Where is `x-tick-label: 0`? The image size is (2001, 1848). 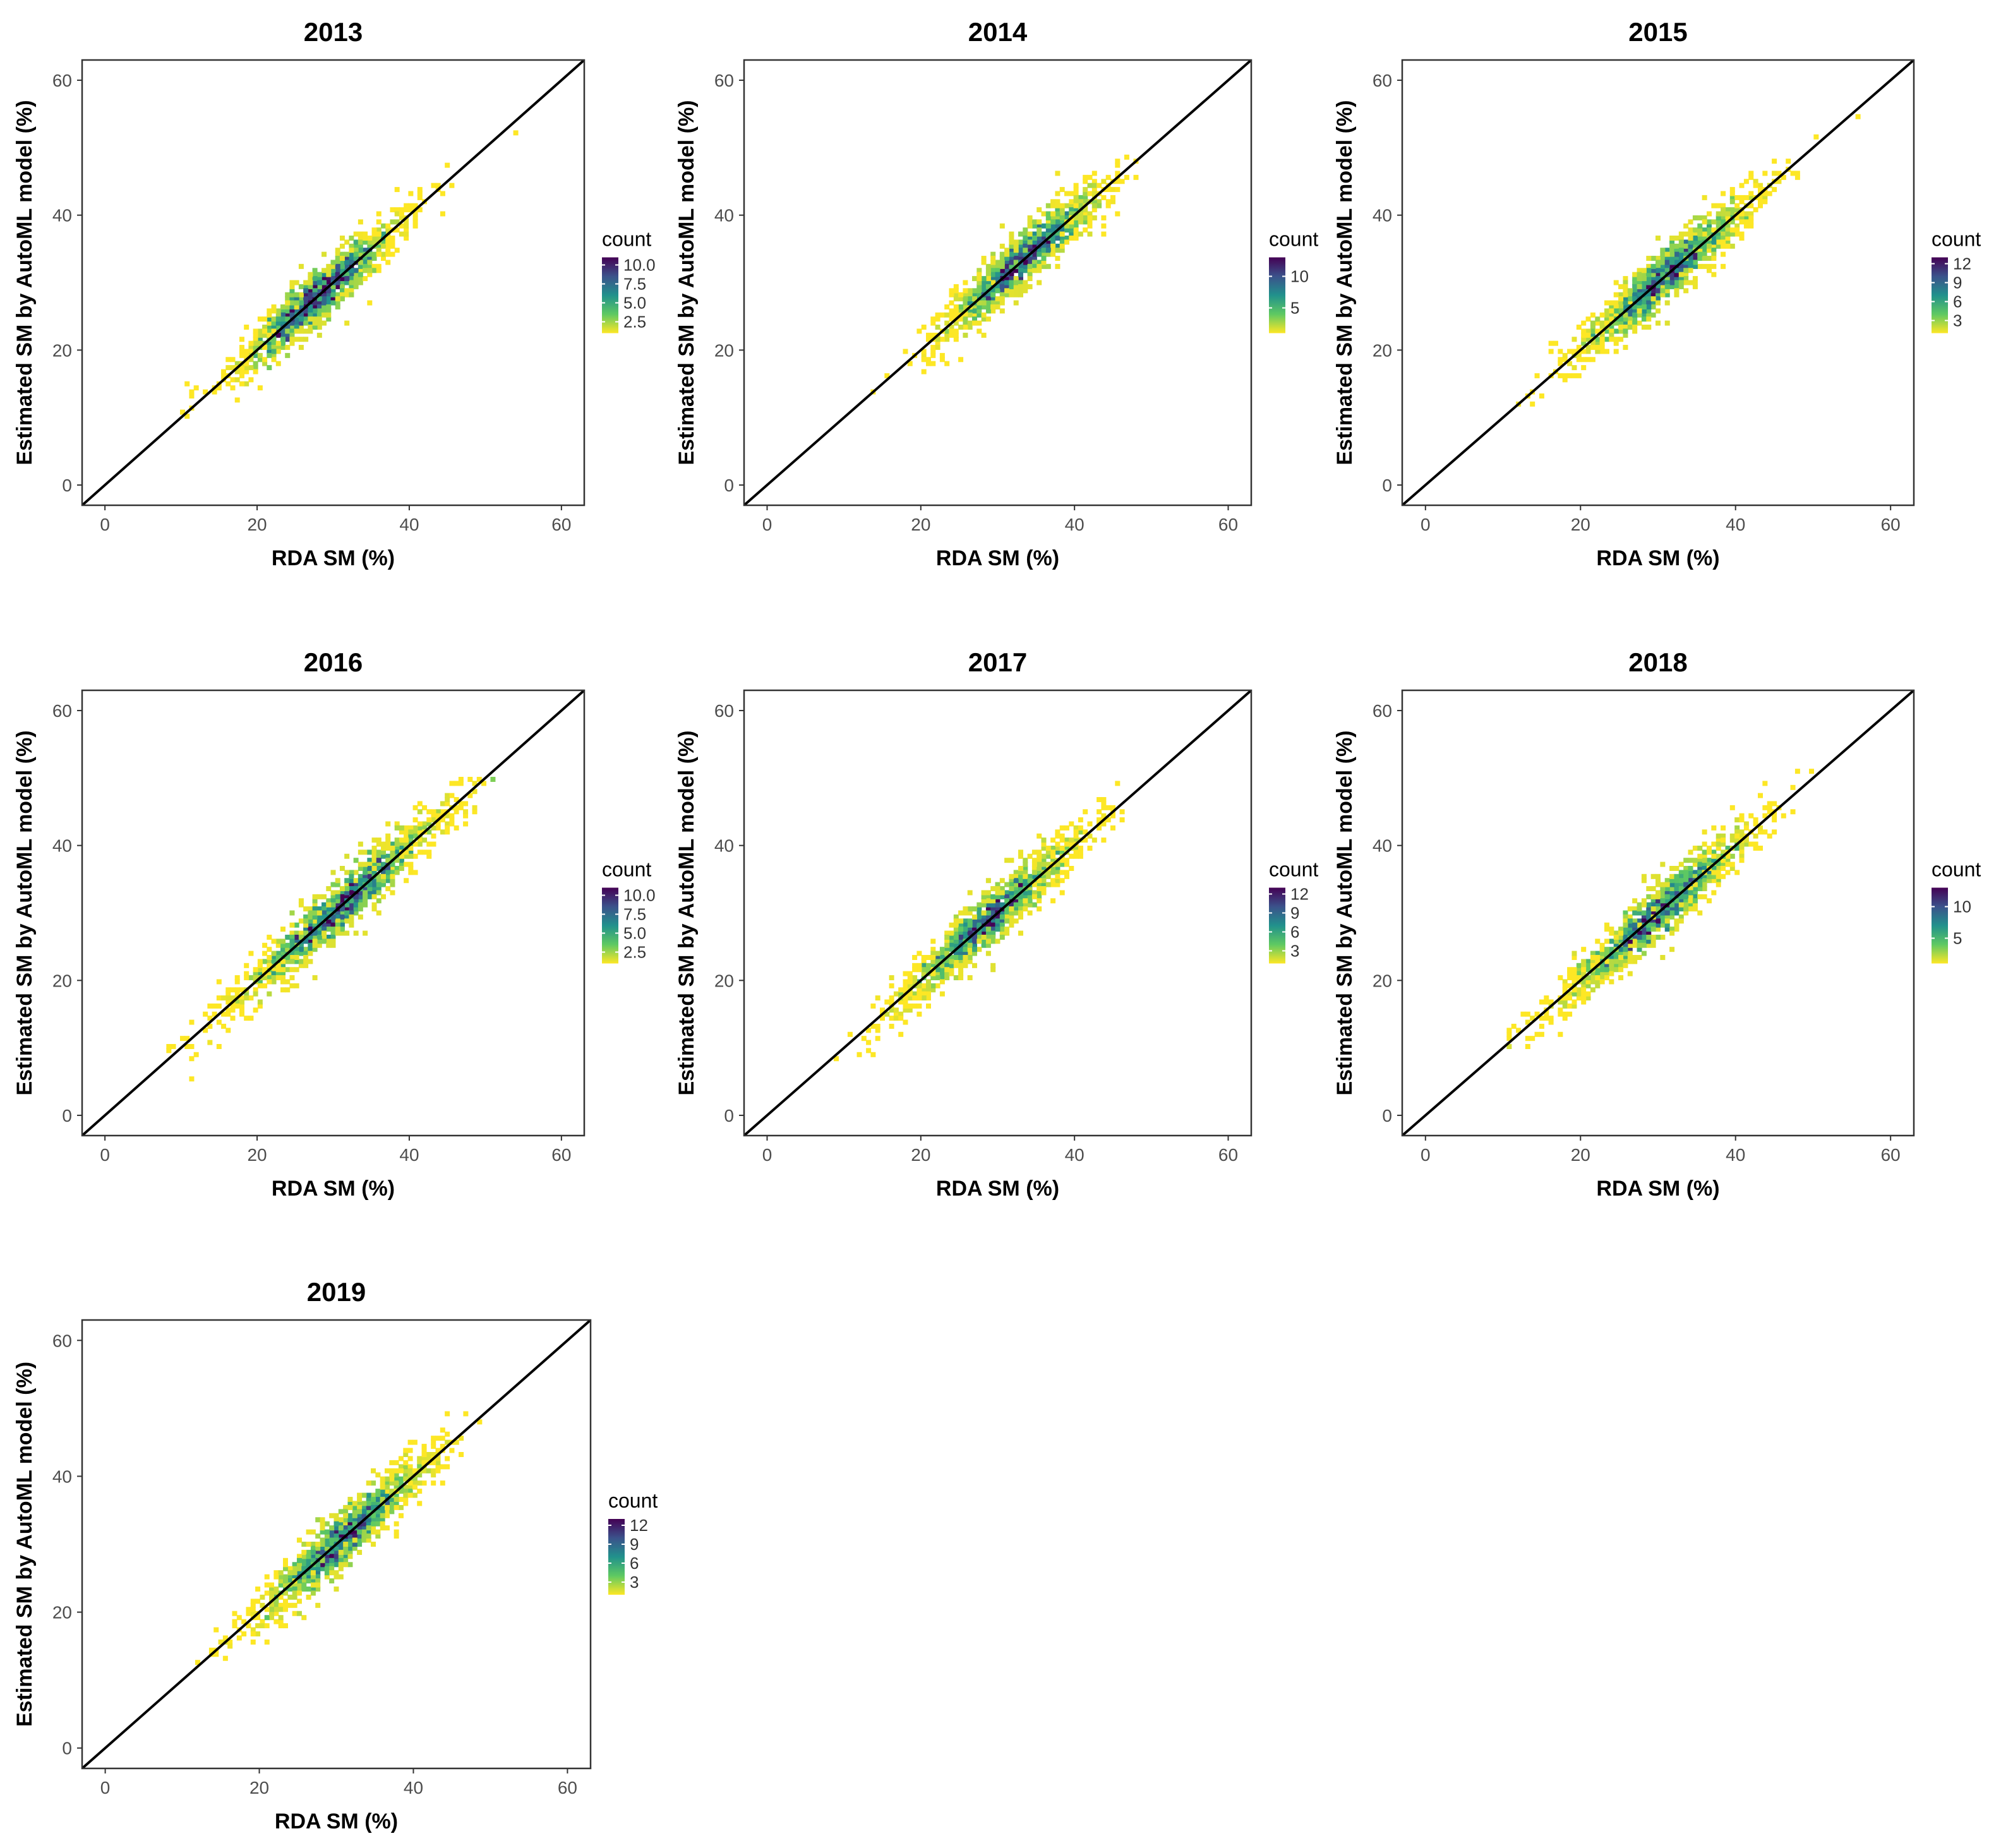 x-tick-label: 0 is located at coordinates (767, 1155).